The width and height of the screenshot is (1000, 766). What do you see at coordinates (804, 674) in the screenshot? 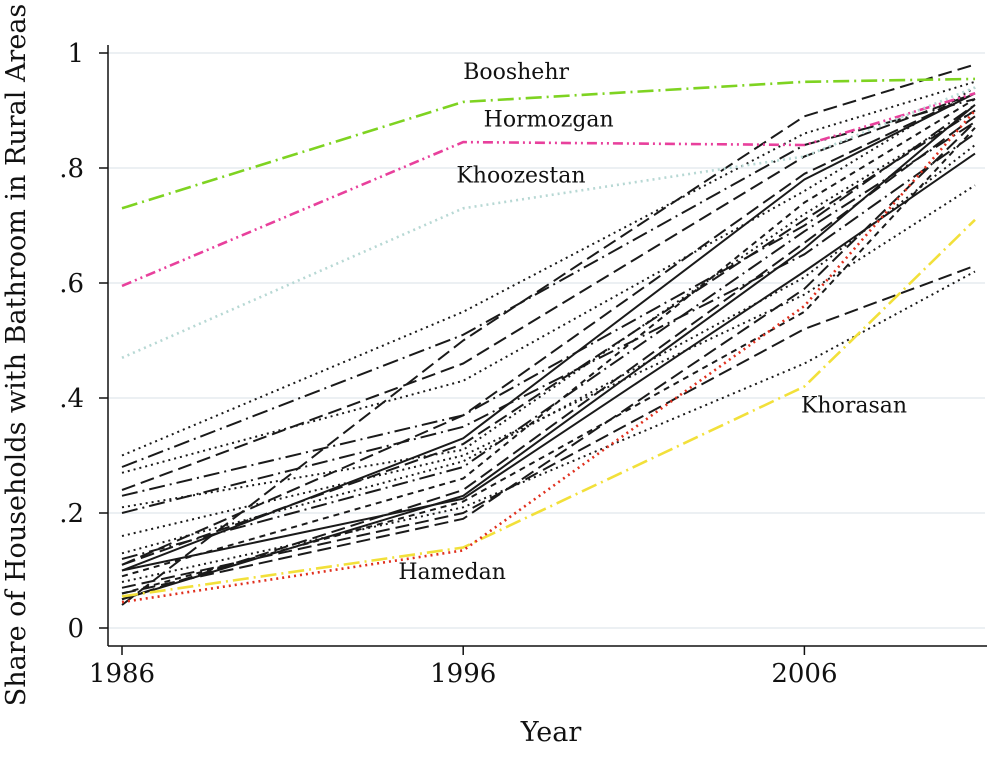
I see `x-tick-label: 2006` at bounding box center [804, 674].